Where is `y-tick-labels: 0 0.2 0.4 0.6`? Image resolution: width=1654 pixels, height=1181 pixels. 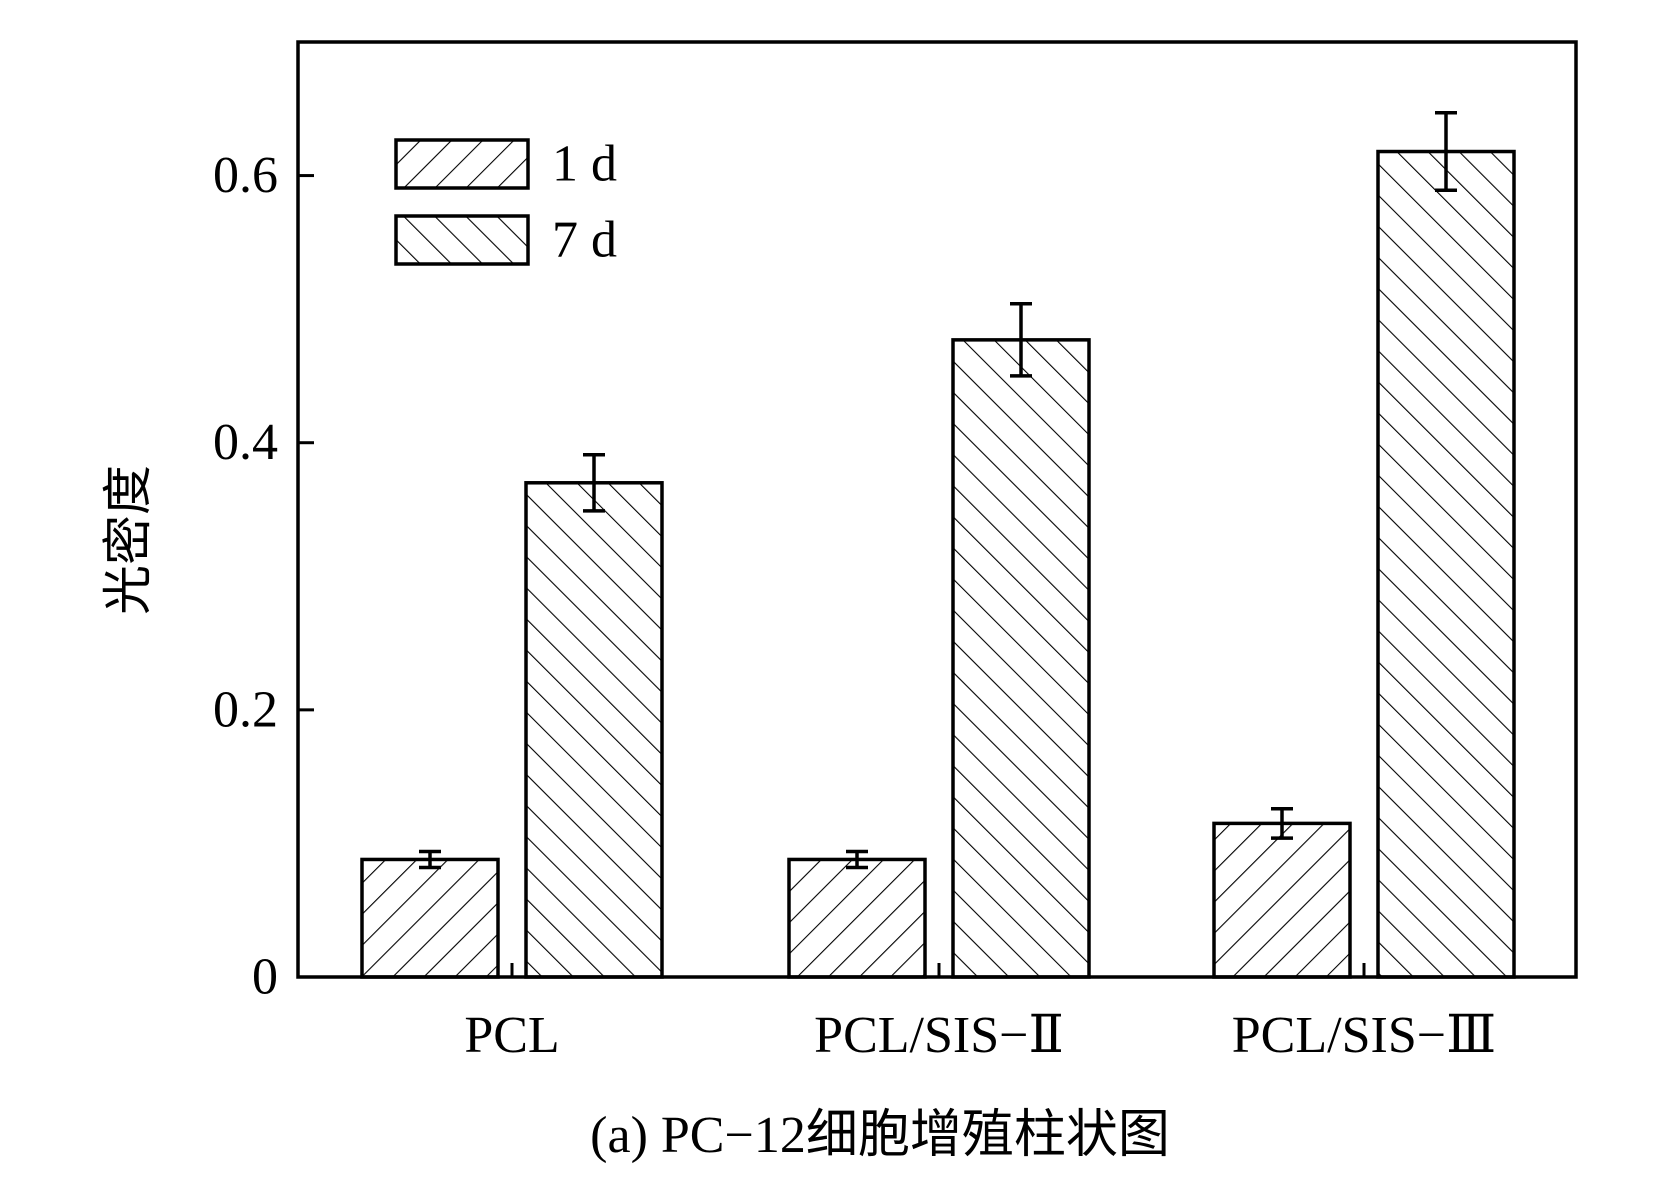 y-tick-labels: 0 0.2 0.4 0.6 is located at coordinates (245, 576).